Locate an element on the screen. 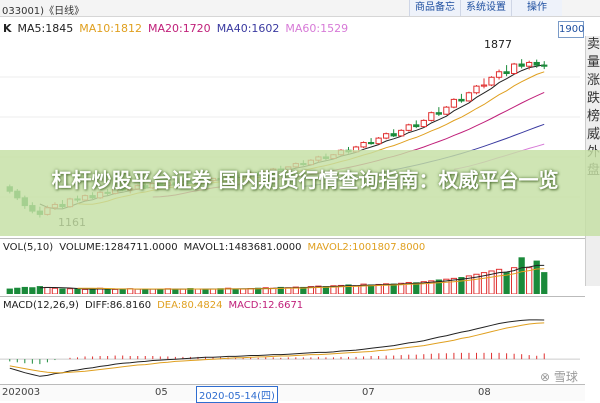 Image resolution: width=600 pixels, height=403 pixels. price-scale-box: 1900 is located at coordinates (571, 29).